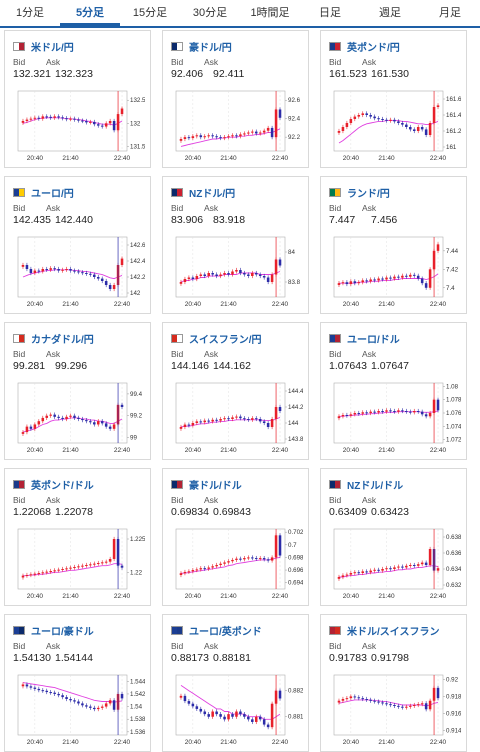 The image size is (480, 752). Describe the element at coordinates (215, 486) in the screenshot. I see `pair-name: 豪ドル/ドル` at that location.